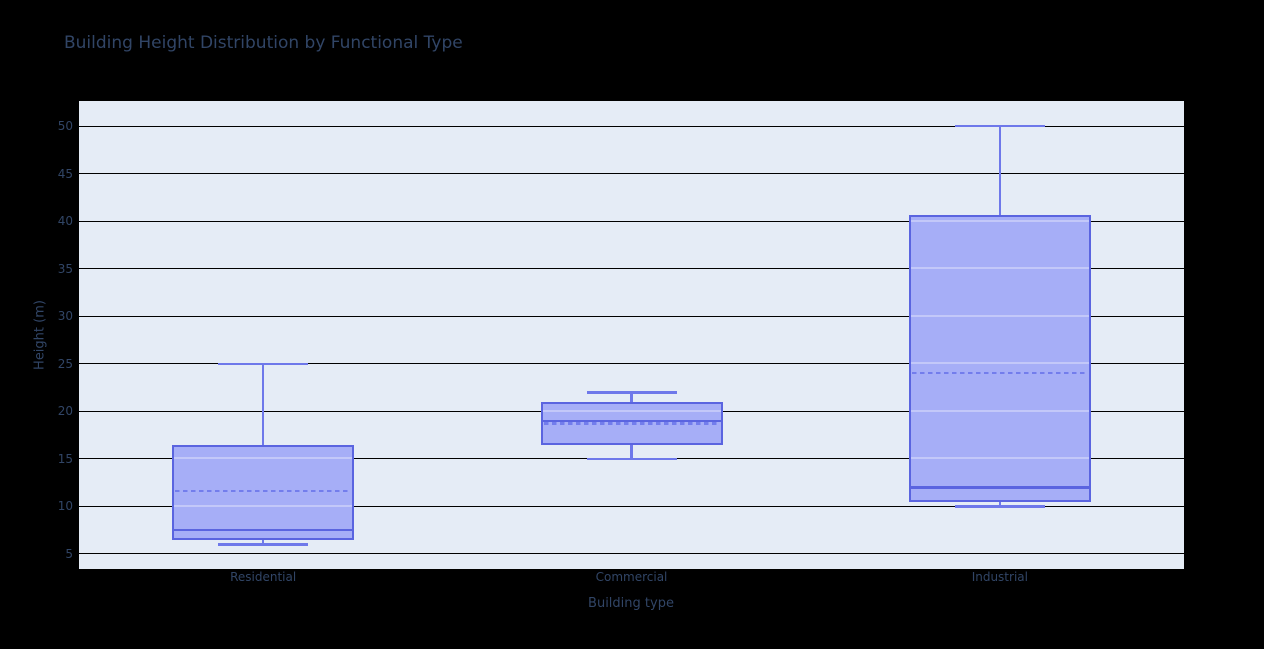 This screenshot has height=649, width=1264. I want to click on y-tick-label: 40, so click(65, 221).